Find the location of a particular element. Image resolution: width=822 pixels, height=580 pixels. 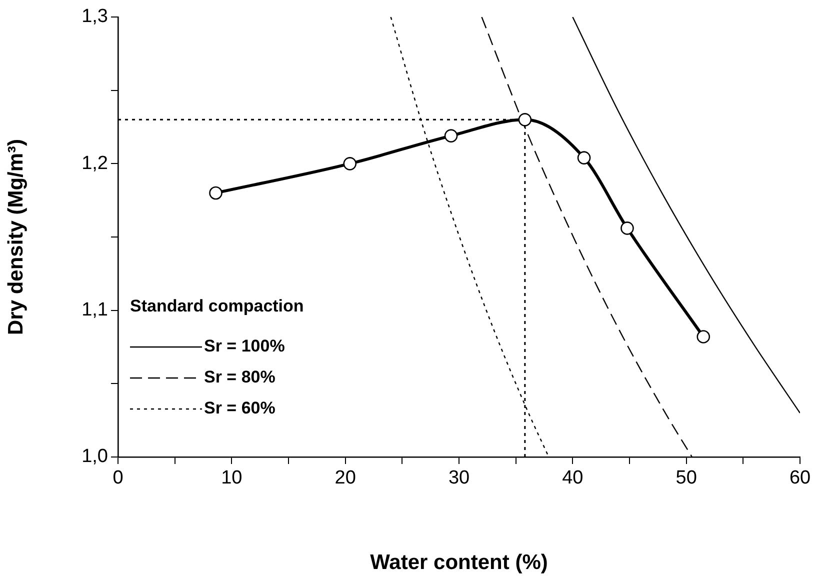

x-tick-label: 60 is located at coordinates (800, 478).